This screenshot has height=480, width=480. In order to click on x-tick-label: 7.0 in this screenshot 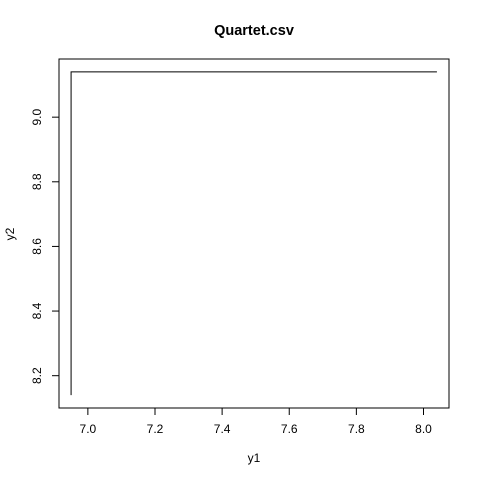, I will do `click(88, 429)`.